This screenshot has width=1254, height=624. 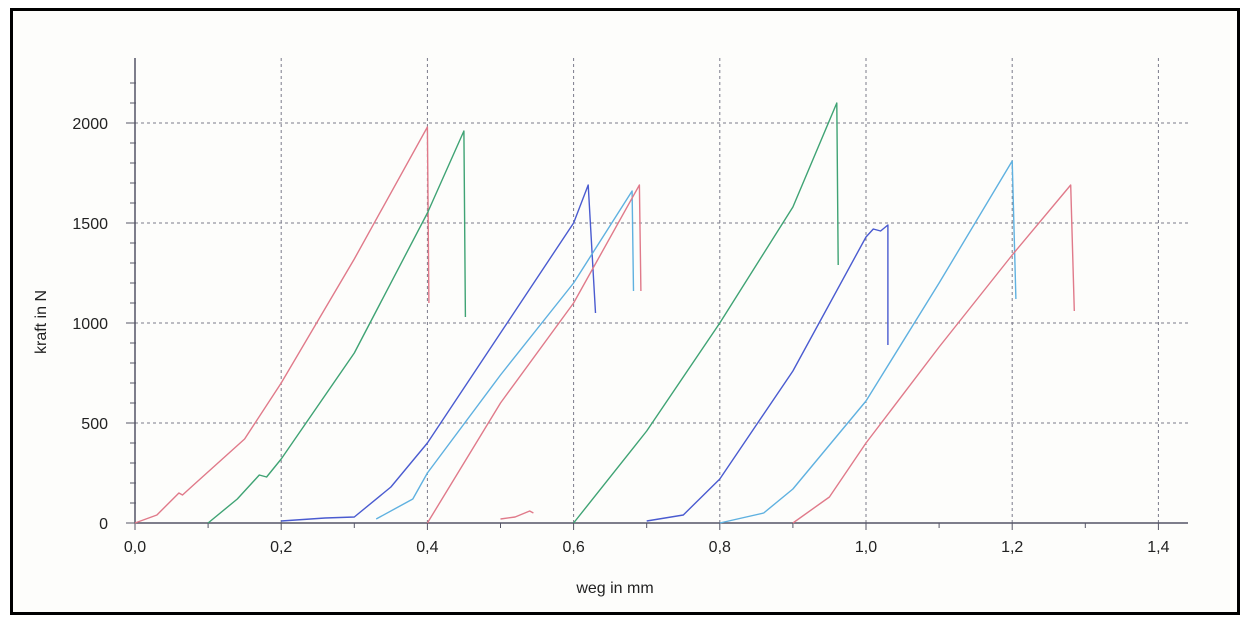 I want to click on y-tick-label: 1000, so click(x=90, y=324).